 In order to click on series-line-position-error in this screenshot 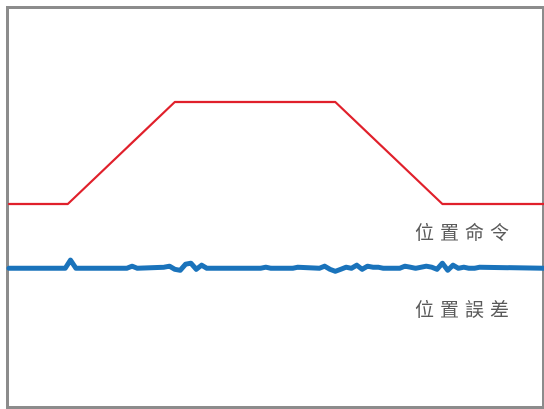, I will do `click(275, 265)`.